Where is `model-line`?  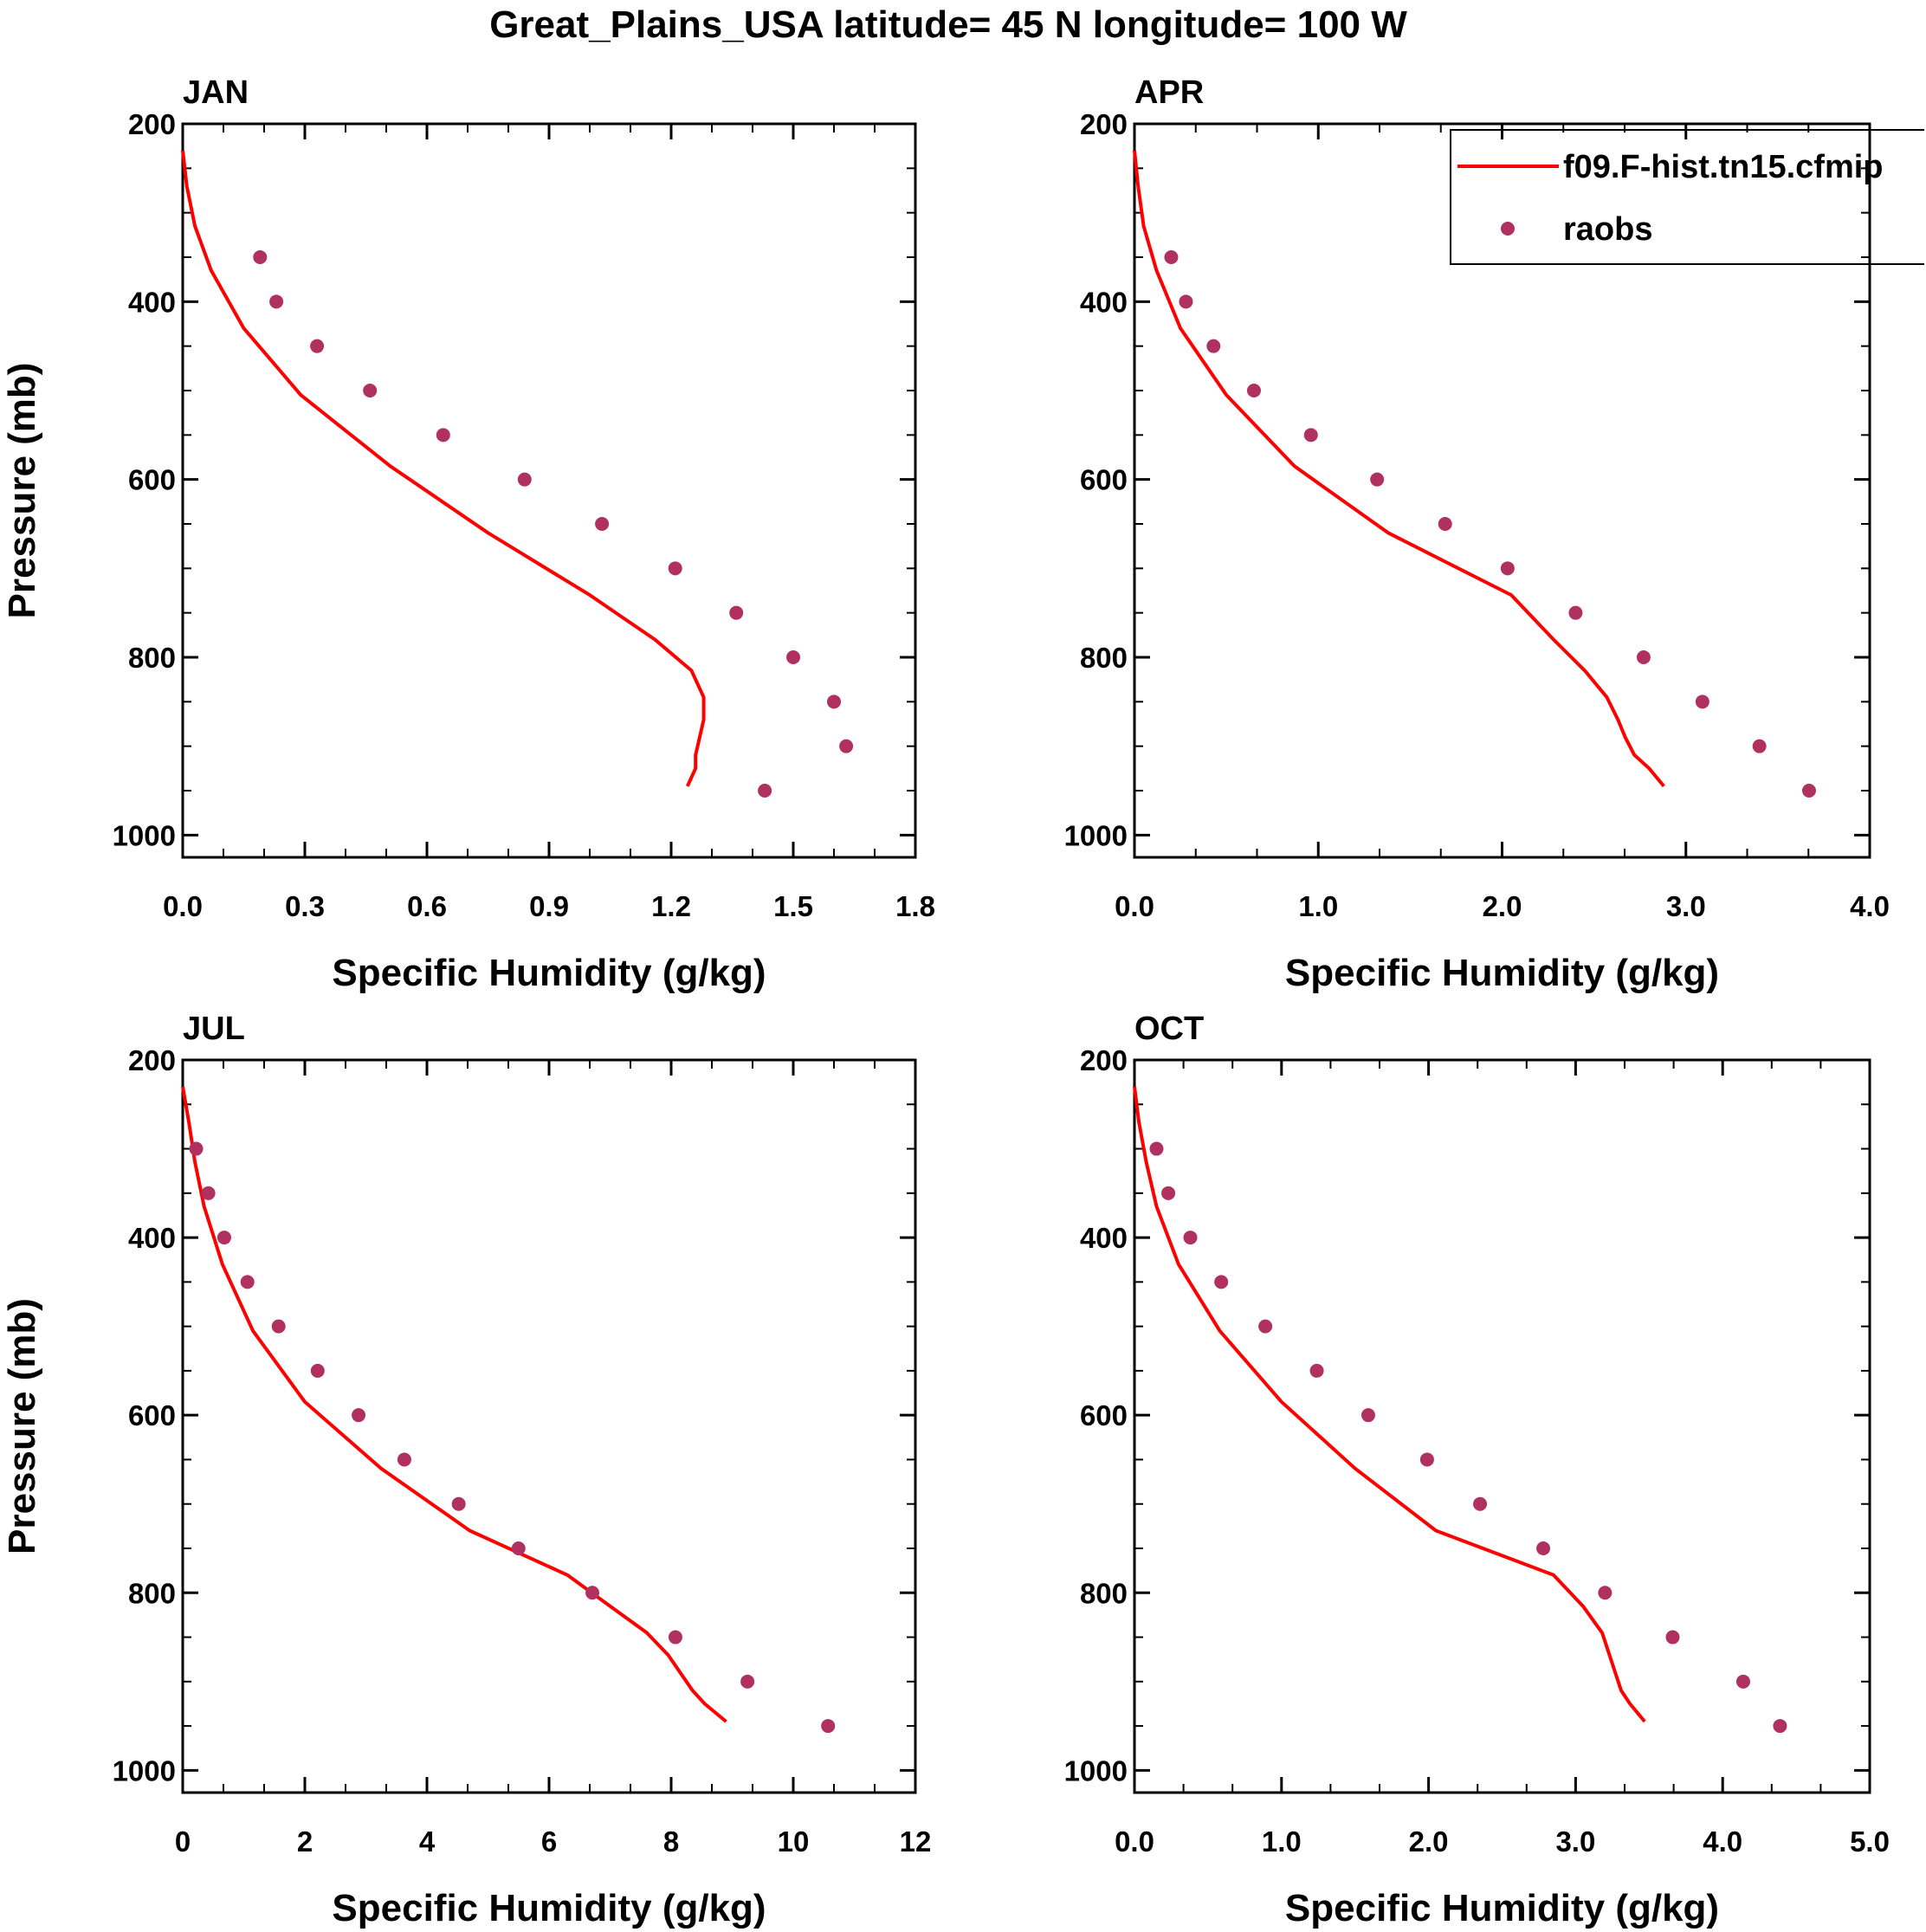
model-line is located at coordinates (1399, 469).